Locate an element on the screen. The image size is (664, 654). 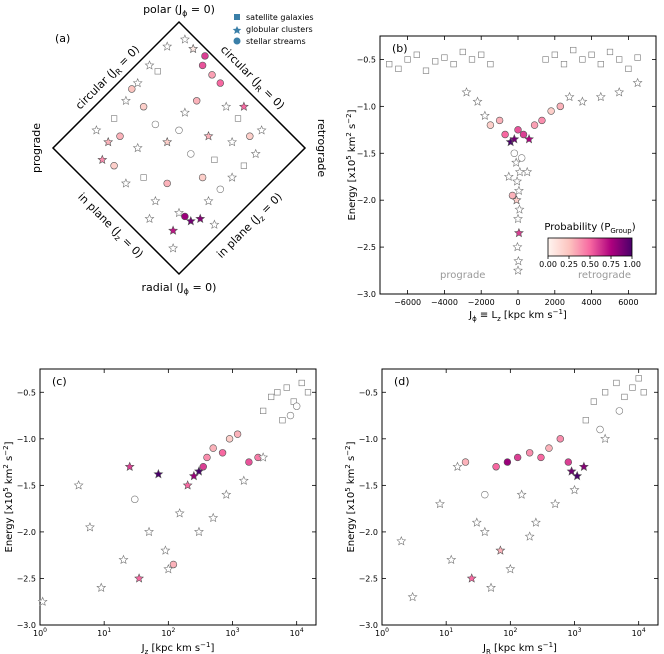
panel-a-points is located at coordinates (179, 143).